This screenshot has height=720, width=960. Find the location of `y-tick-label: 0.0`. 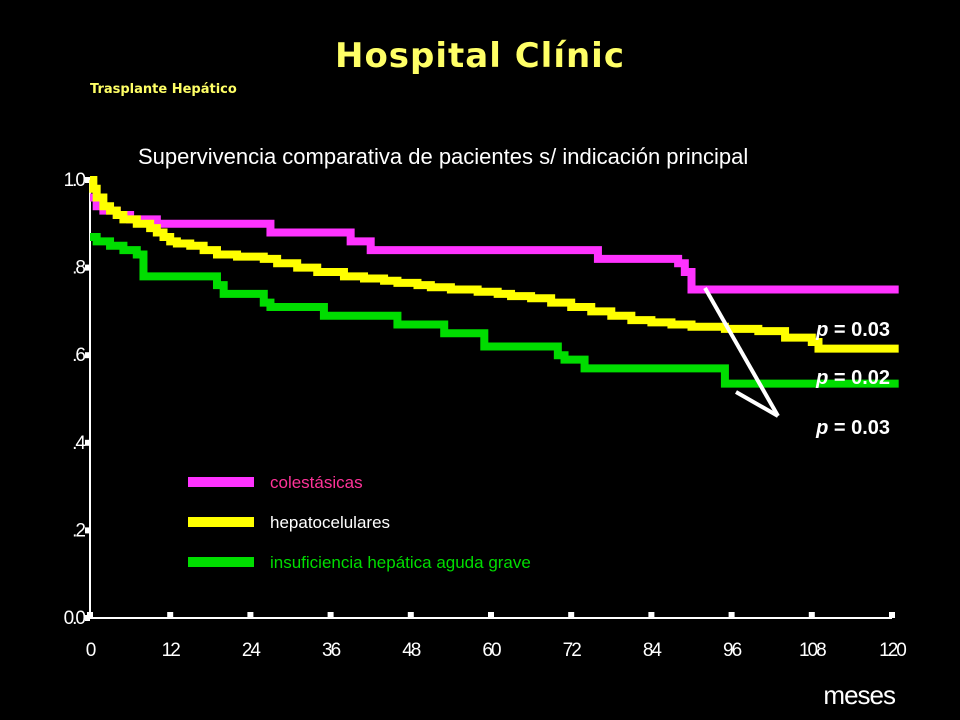

y-tick-label: 0.0 is located at coordinates (75, 618).